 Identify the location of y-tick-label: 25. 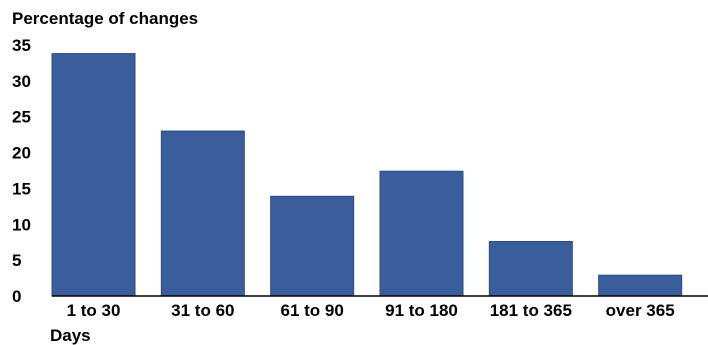
(21, 117).